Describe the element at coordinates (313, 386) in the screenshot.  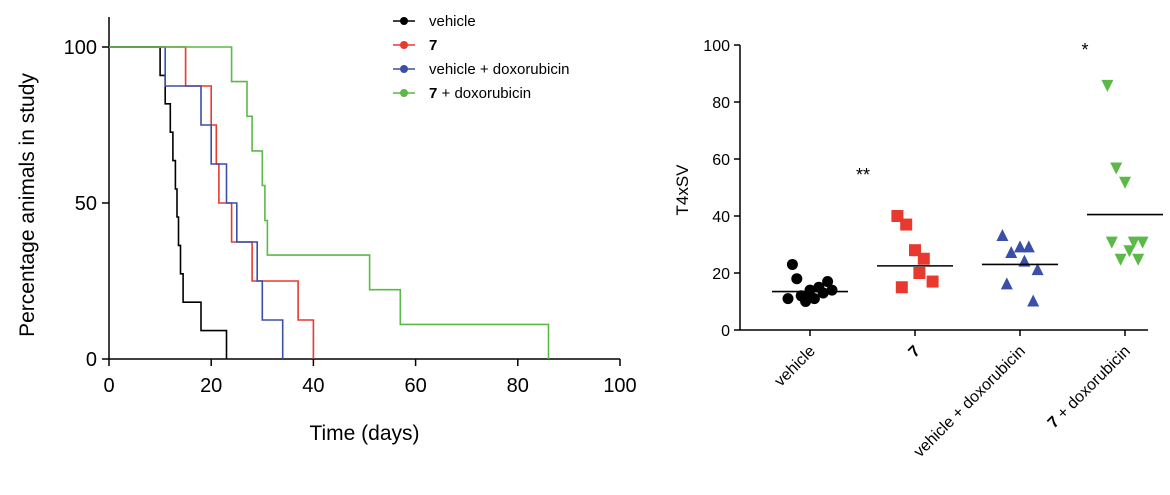
I see `x-tick-label: 40` at that location.